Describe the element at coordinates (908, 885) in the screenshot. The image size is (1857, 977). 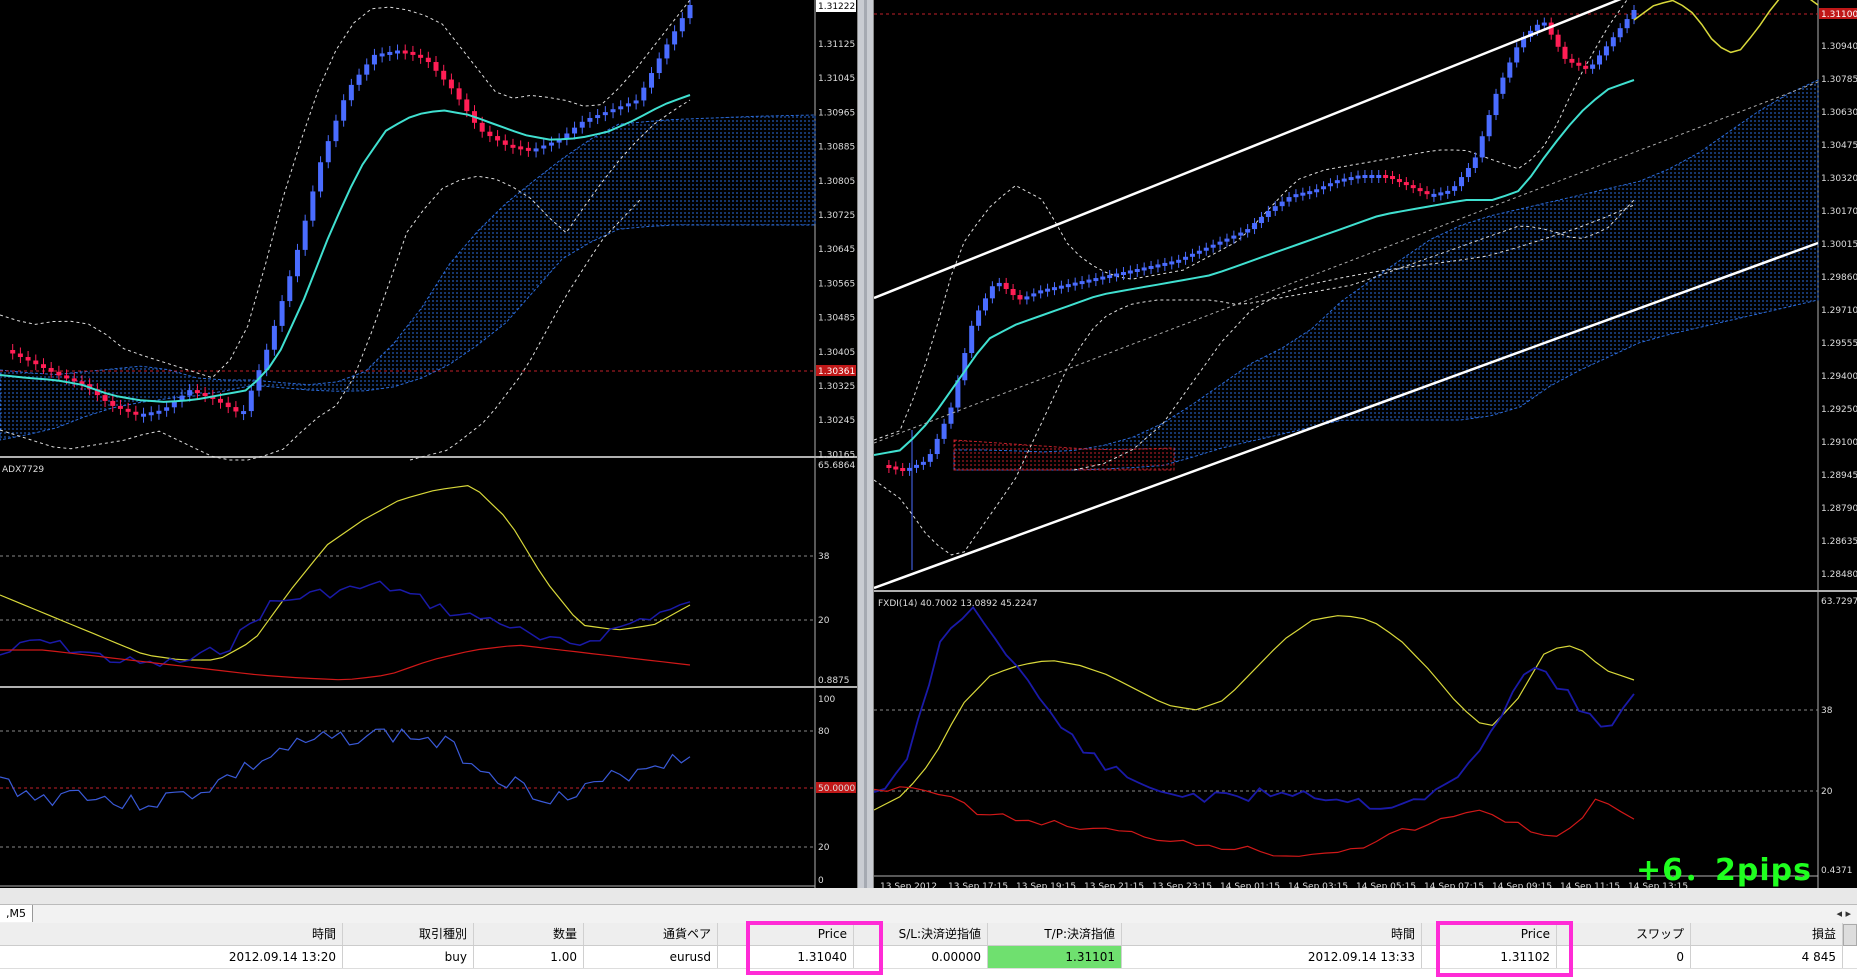
I see `time-tick: 13 Sep 2012` at that location.